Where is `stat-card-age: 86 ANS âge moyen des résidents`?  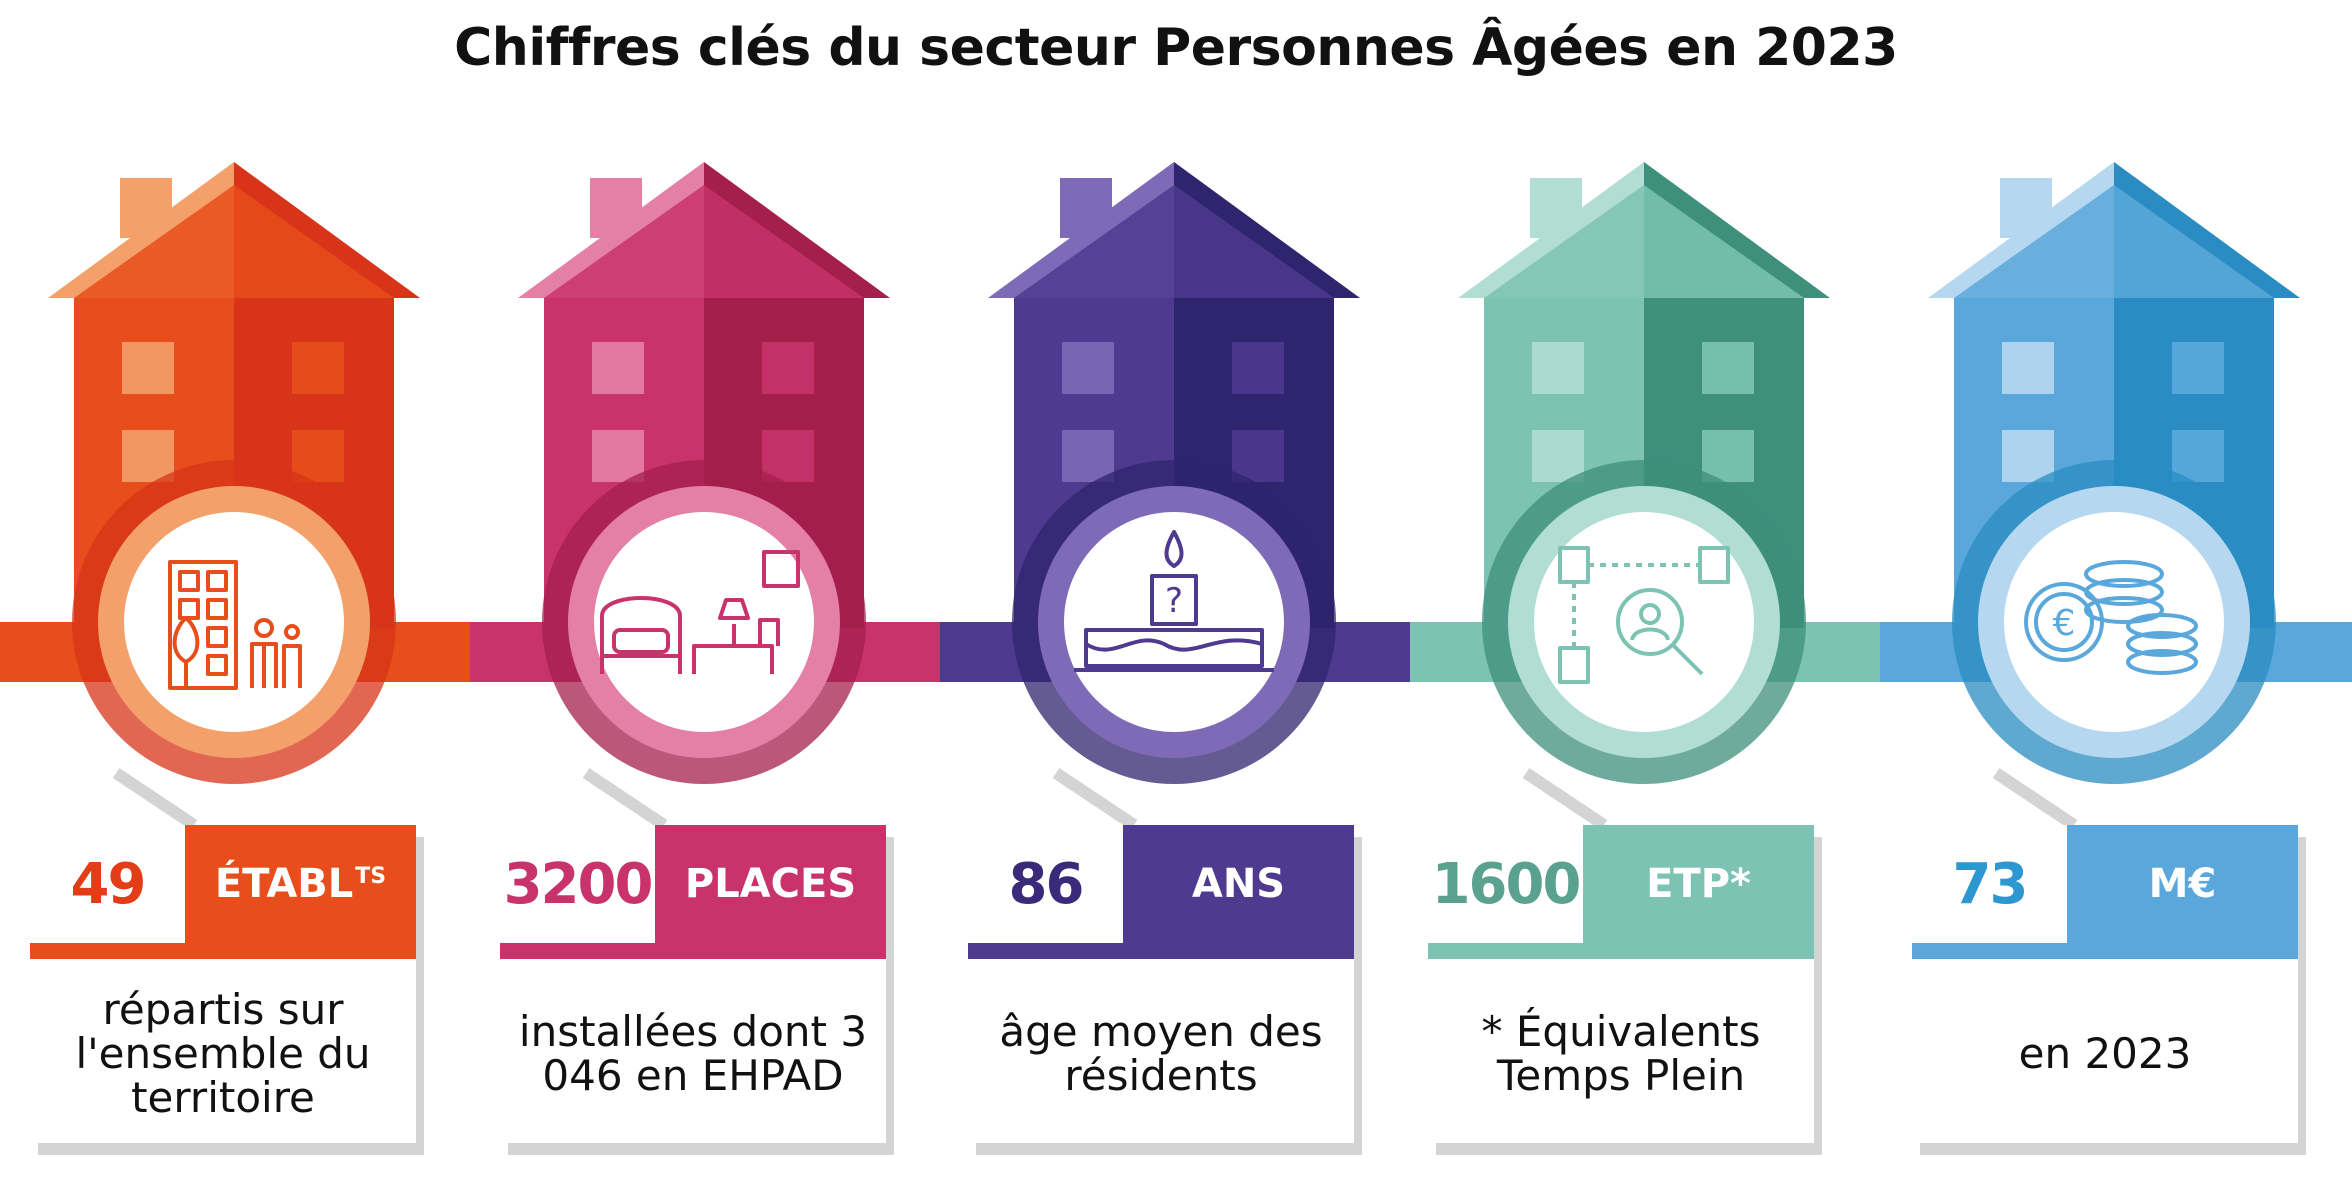
stat-card-age: 86 ANS âge moyen des résidents is located at coordinates (1165, 990).